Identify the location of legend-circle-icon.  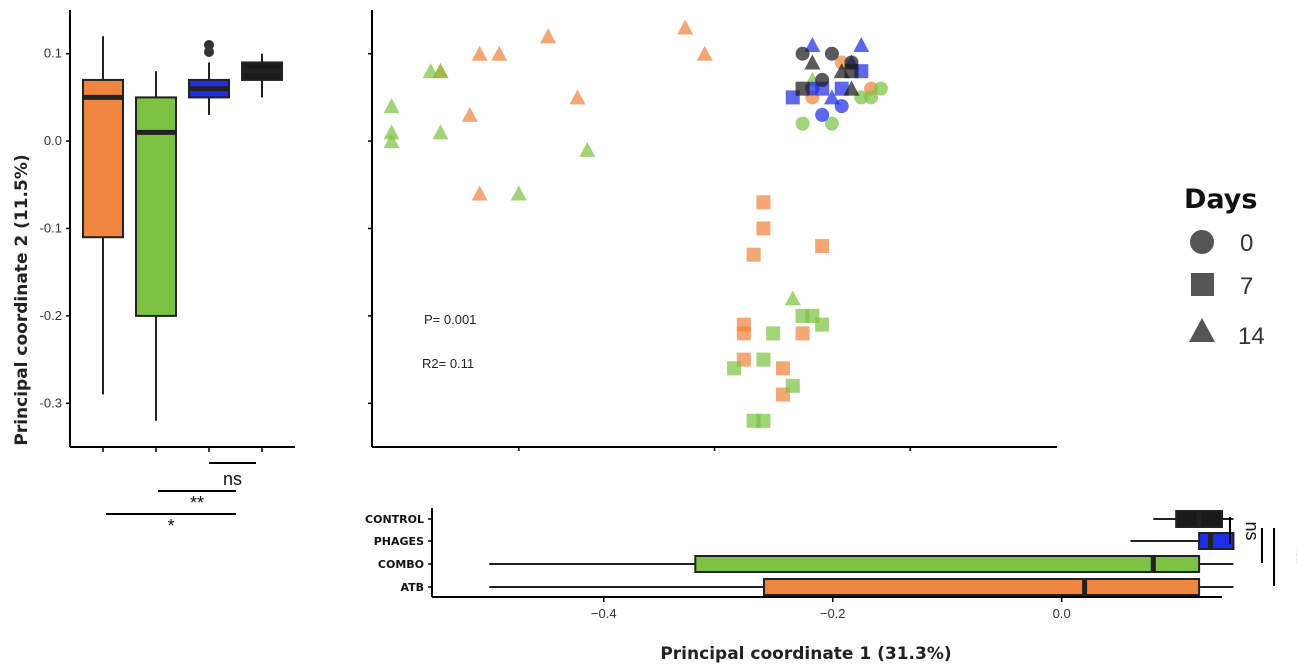
(1202, 242).